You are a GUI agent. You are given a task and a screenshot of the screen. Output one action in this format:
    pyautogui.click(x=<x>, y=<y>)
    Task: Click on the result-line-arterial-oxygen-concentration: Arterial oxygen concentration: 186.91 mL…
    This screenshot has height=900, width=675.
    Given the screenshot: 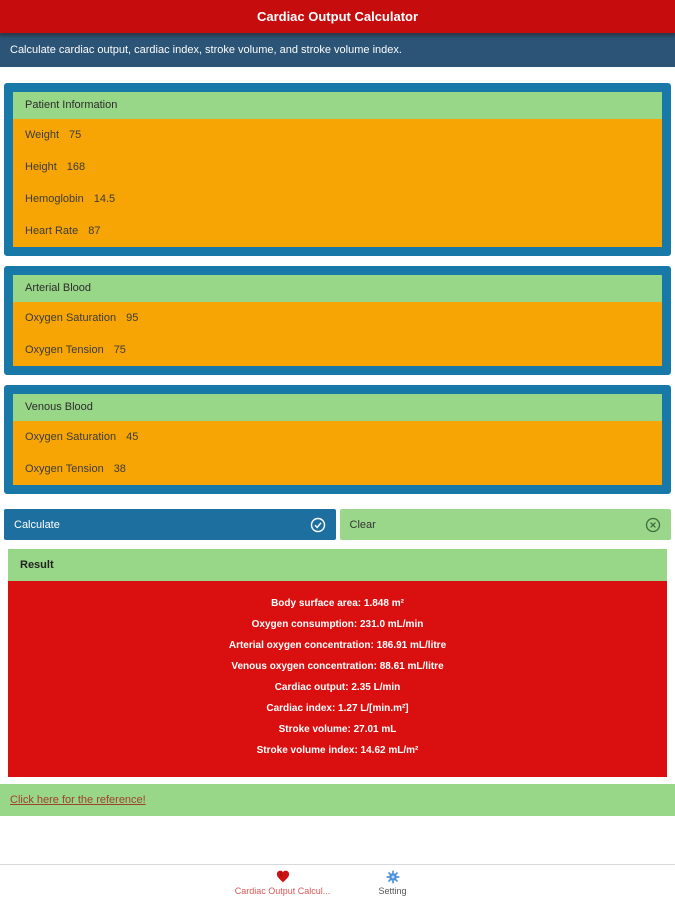 What is the action you would take?
    pyautogui.click(x=337, y=645)
    